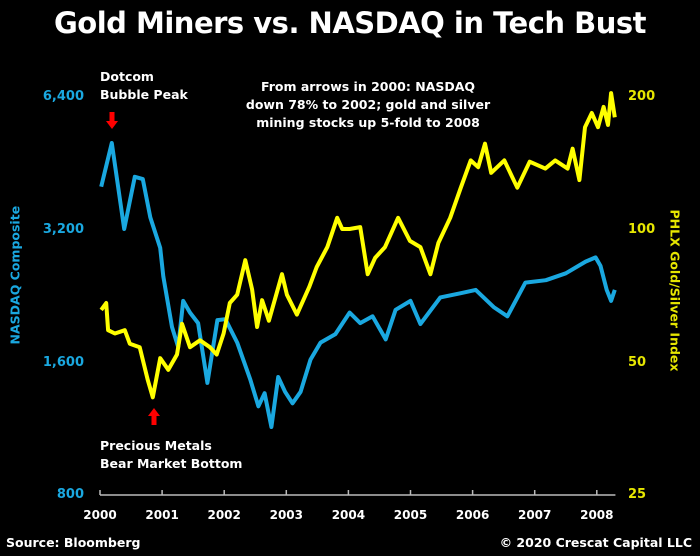 The height and width of the screenshot is (556, 700). I want to click on left-tick-label: 800, so click(70, 494).